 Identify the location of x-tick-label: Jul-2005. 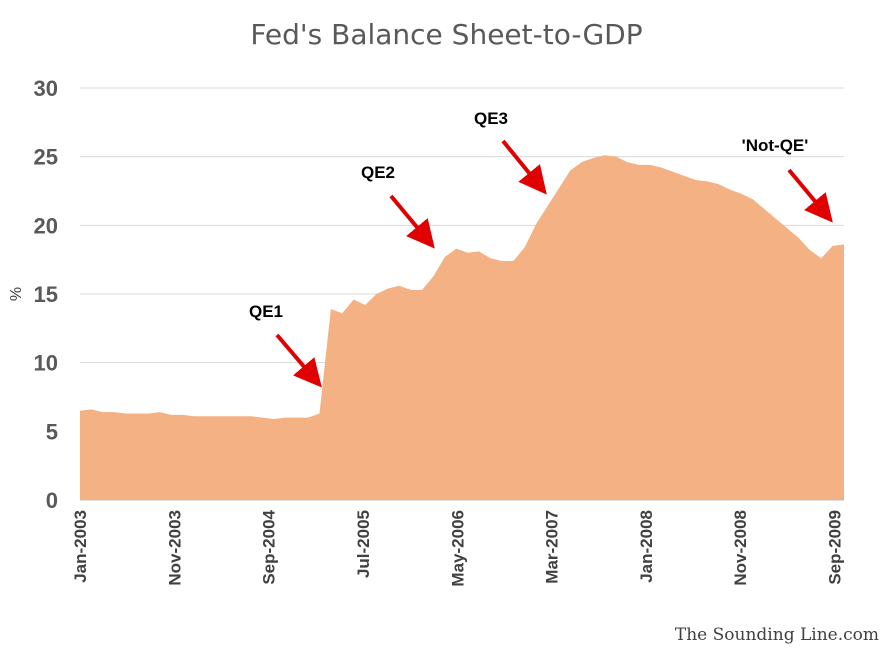
(363, 544).